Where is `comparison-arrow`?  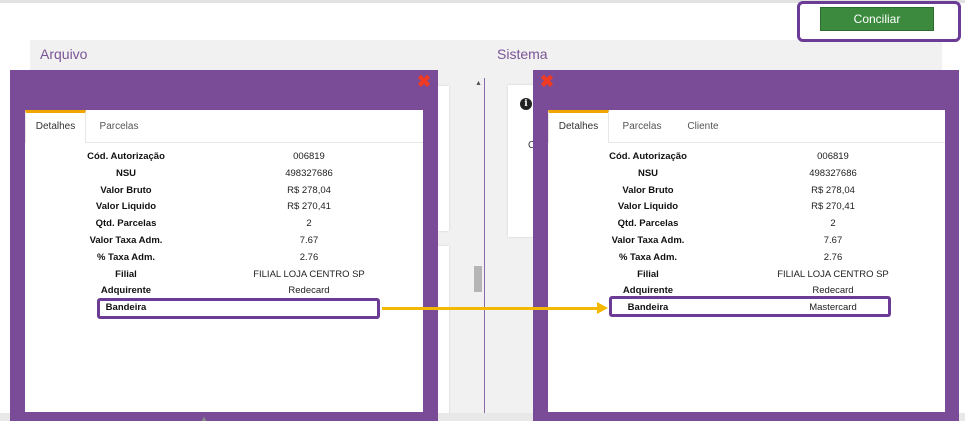 comparison-arrow is located at coordinates (490, 308).